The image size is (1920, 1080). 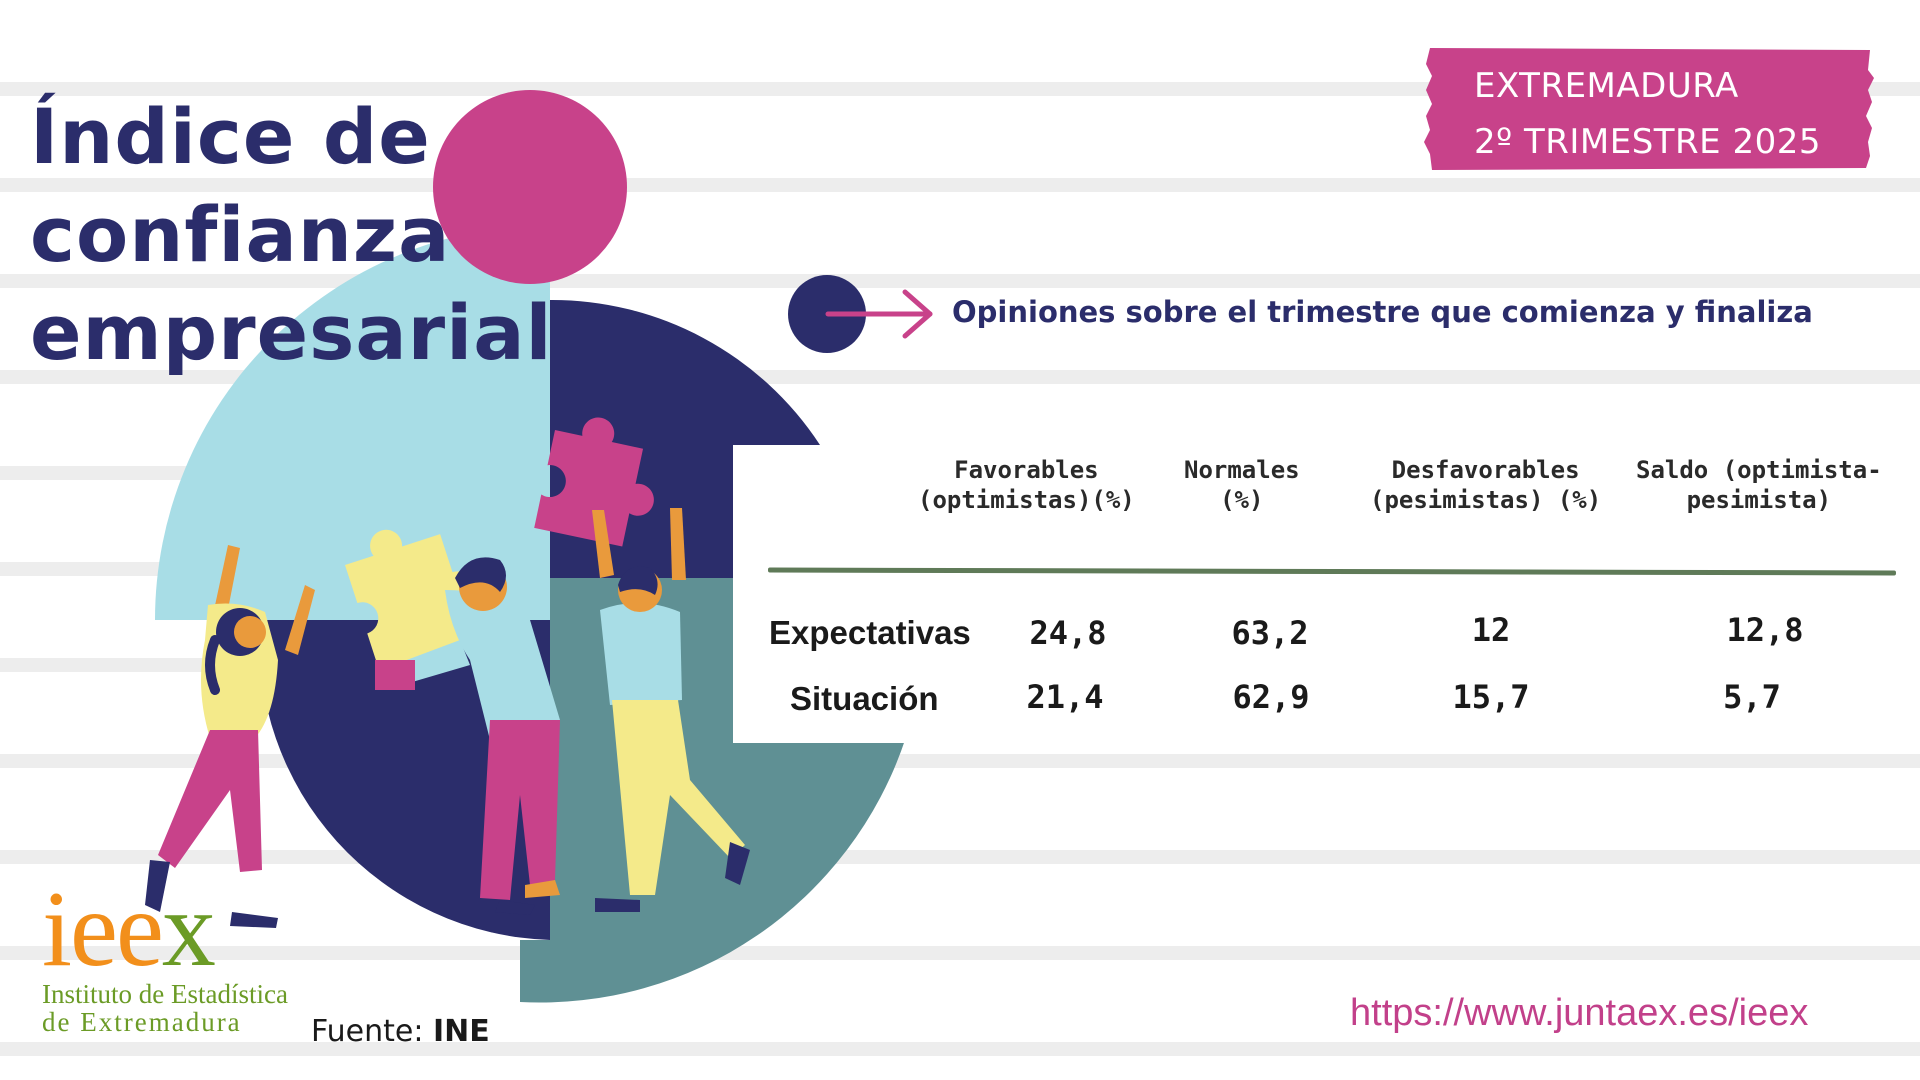 What do you see at coordinates (230, 736) in the screenshot?
I see `person-woman` at bounding box center [230, 736].